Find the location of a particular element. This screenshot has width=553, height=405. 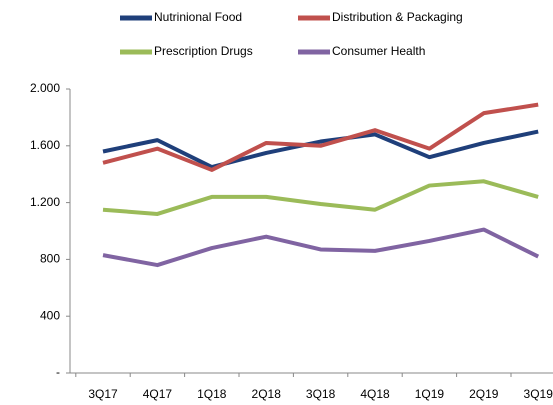

x-tick-label: 2Q19 is located at coordinates (484, 394).